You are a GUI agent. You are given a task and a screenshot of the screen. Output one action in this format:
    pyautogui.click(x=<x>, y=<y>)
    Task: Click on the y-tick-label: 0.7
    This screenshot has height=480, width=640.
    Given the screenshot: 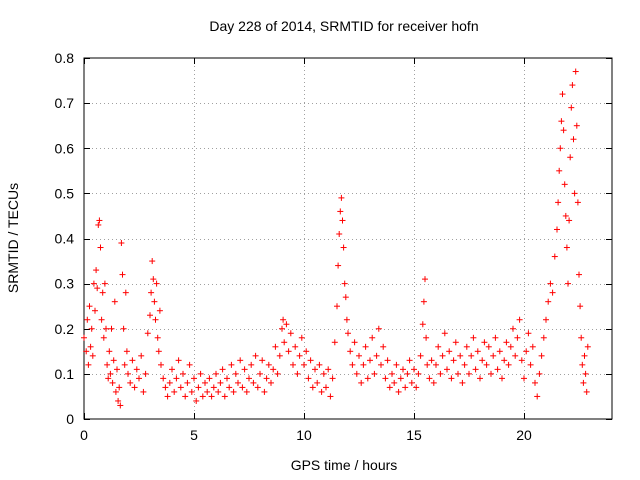 What is the action you would take?
    pyautogui.click(x=65, y=103)
    